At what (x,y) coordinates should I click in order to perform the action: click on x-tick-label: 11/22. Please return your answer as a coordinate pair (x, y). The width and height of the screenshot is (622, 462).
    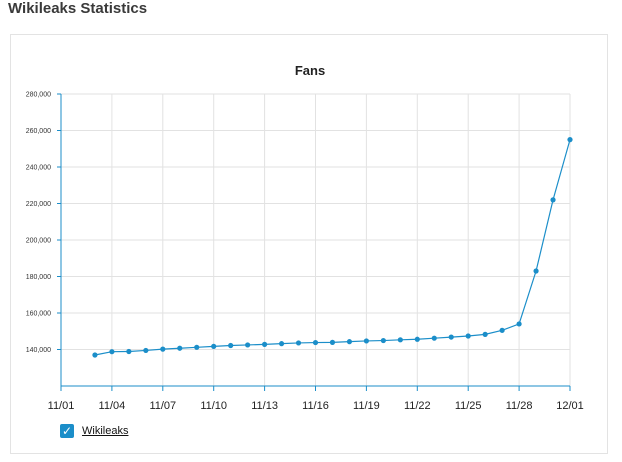
    Looking at the image, I should click on (417, 406).